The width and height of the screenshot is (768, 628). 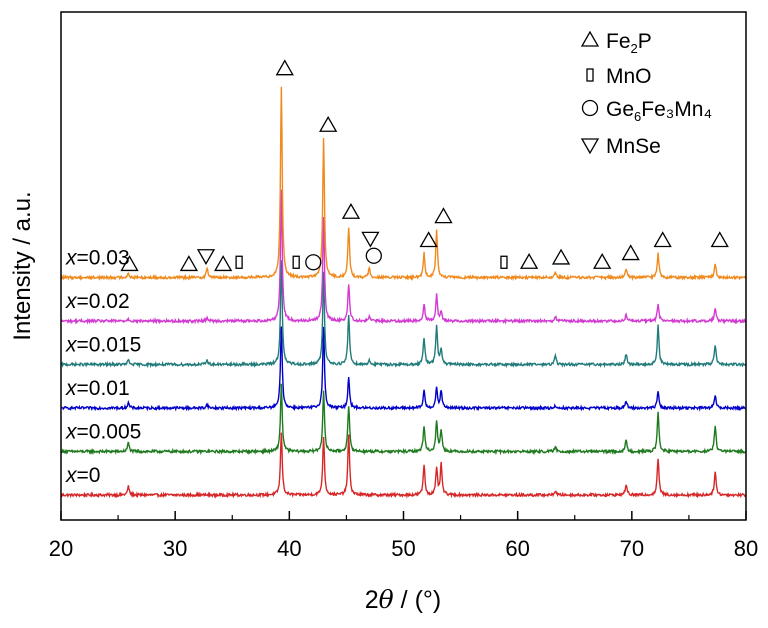 I want to click on legend-label-tail-0: P, so click(x=645, y=41).